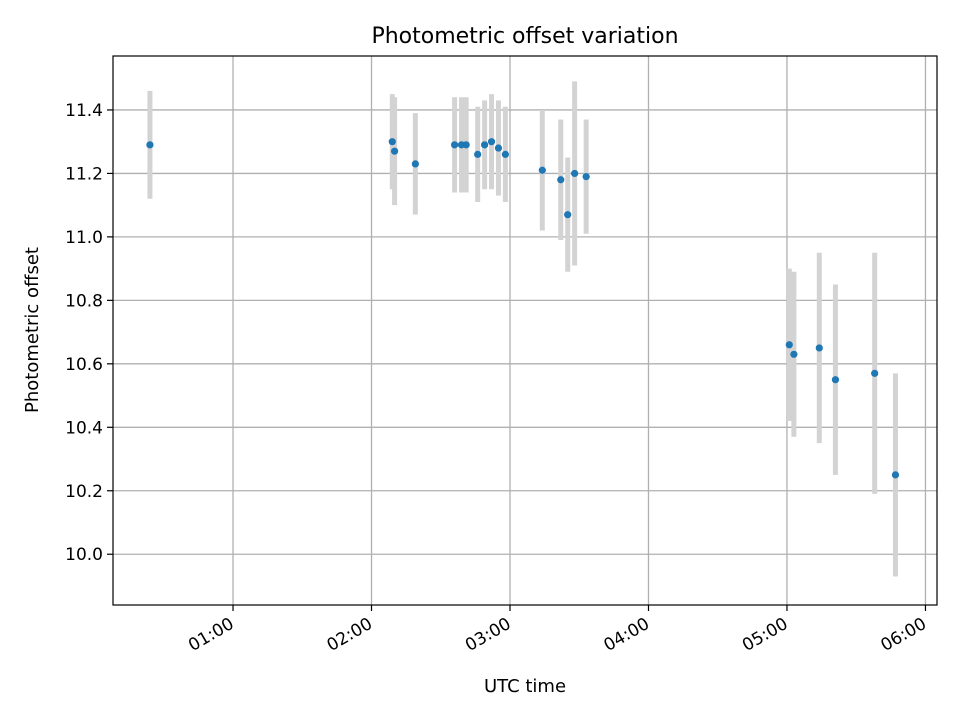  Describe the element at coordinates (524, 36) in the screenshot. I see `chart-title: Photometric offset variation` at that location.